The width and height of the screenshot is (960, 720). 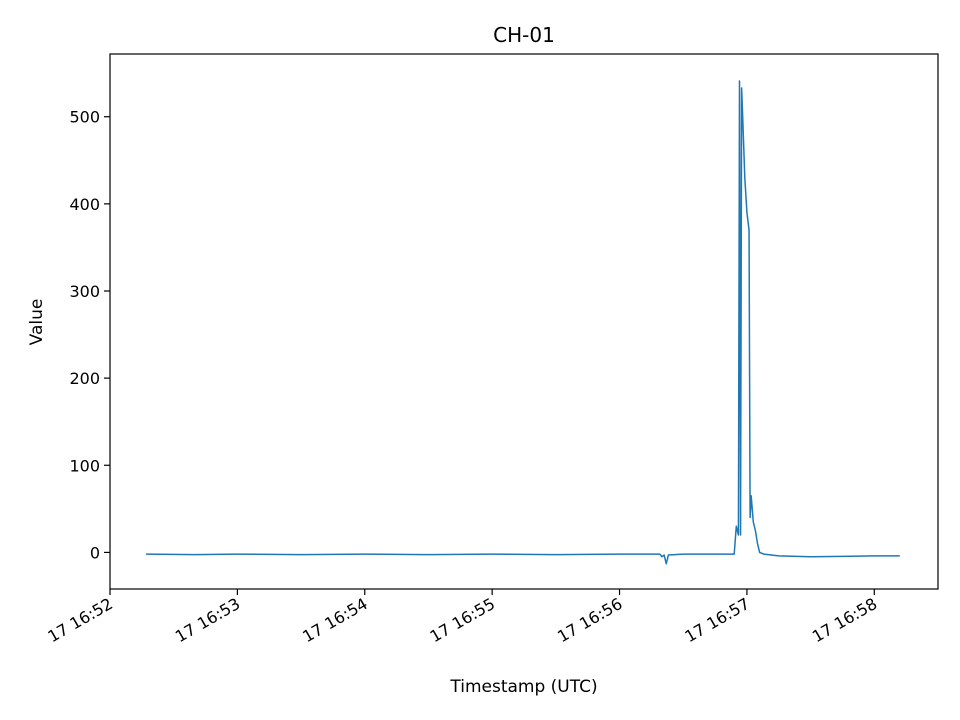 I want to click on y-tick-label: 200, so click(x=84, y=378).